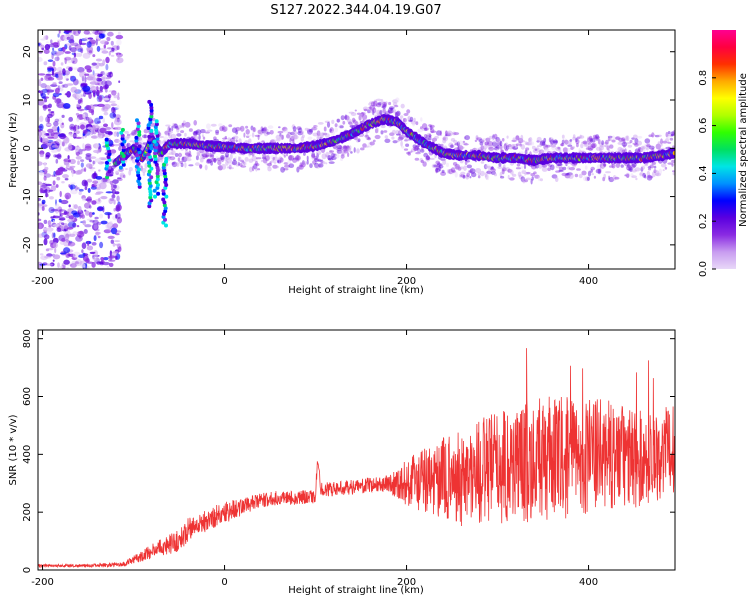 This screenshot has height=600, width=750. Describe the element at coordinates (27, 396) in the screenshot. I see `snr-y-tick-label: 600` at that location.